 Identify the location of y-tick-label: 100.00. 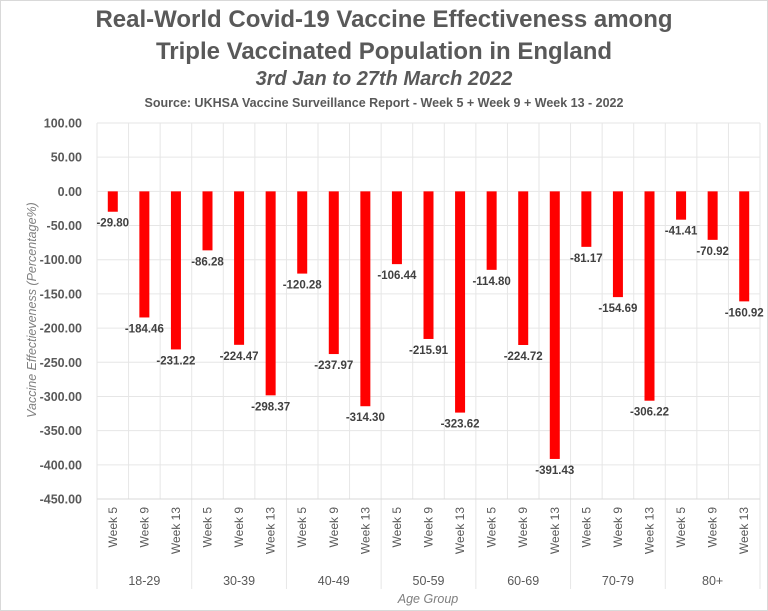
(63, 124).